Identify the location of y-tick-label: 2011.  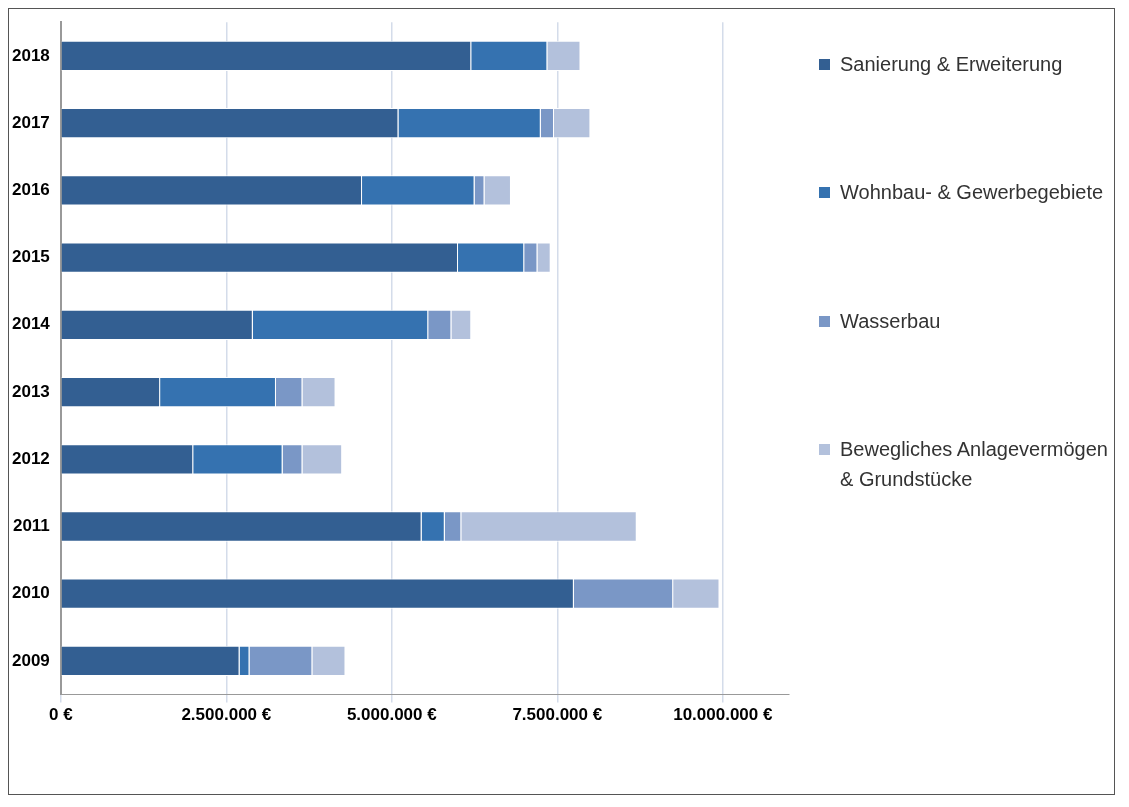
(31, 526).